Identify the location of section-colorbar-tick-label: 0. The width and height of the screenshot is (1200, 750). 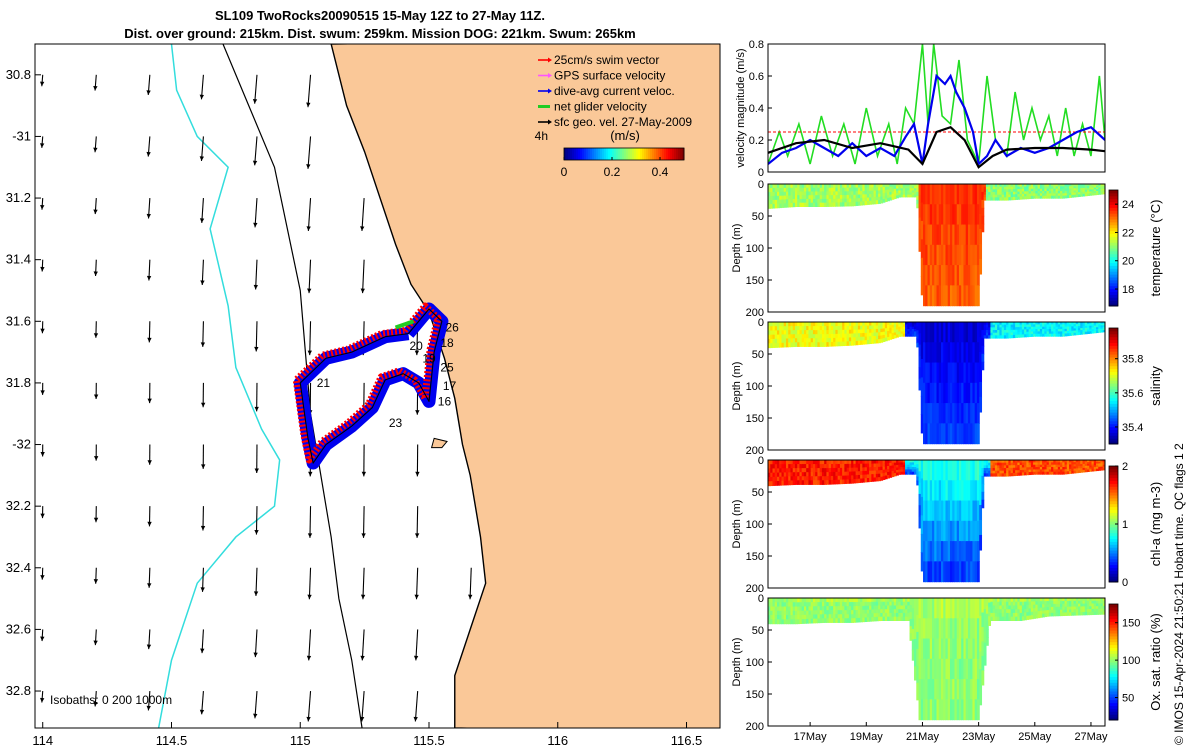
(1125, 583).